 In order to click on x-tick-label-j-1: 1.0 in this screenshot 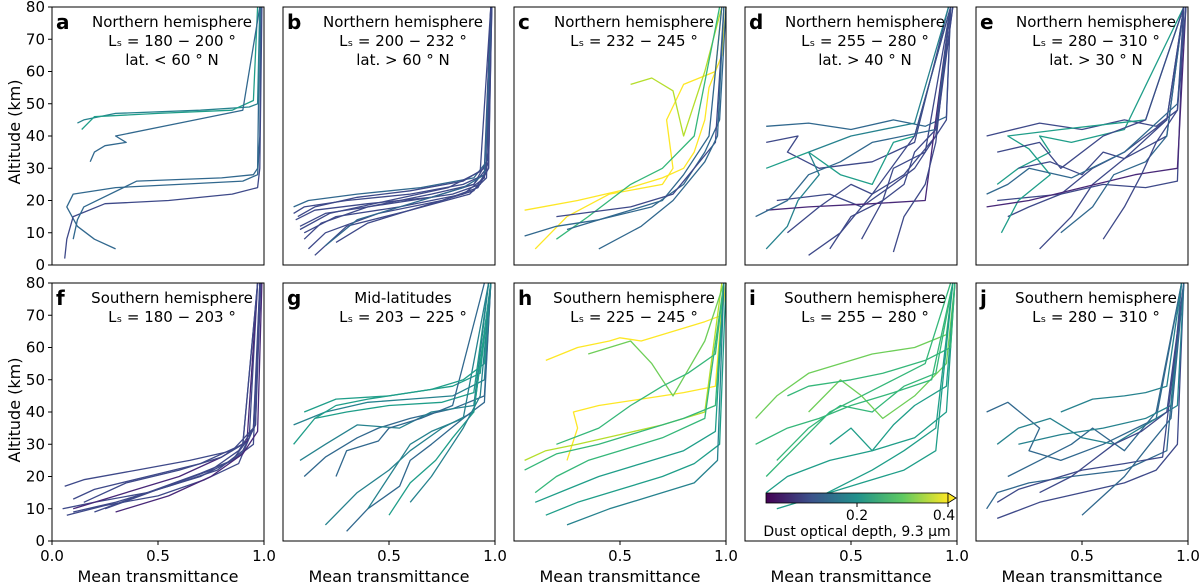, I will do `click(1188, 556)`.